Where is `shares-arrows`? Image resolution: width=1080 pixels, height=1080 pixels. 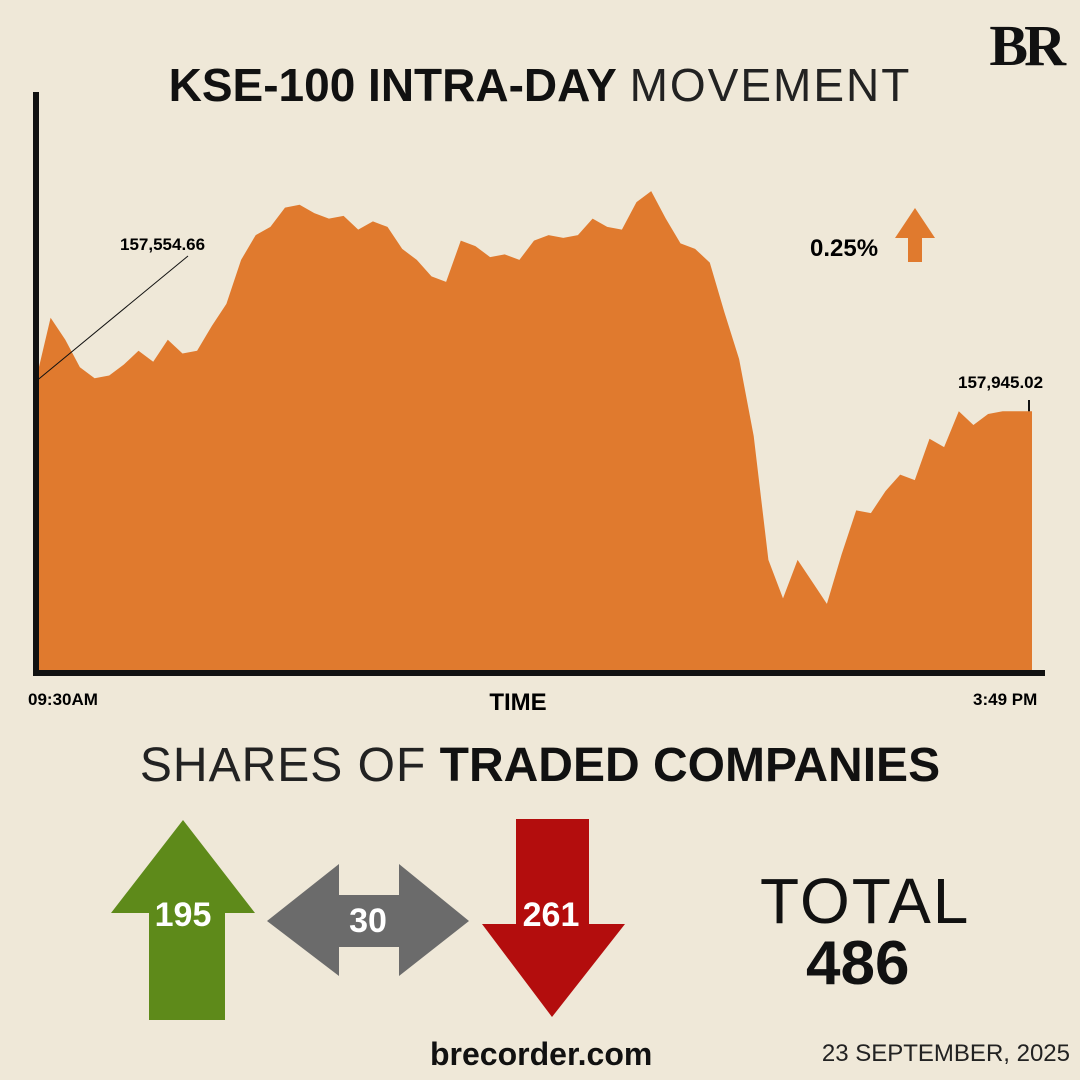 shares-arrows is located at coordinates (368, 919).